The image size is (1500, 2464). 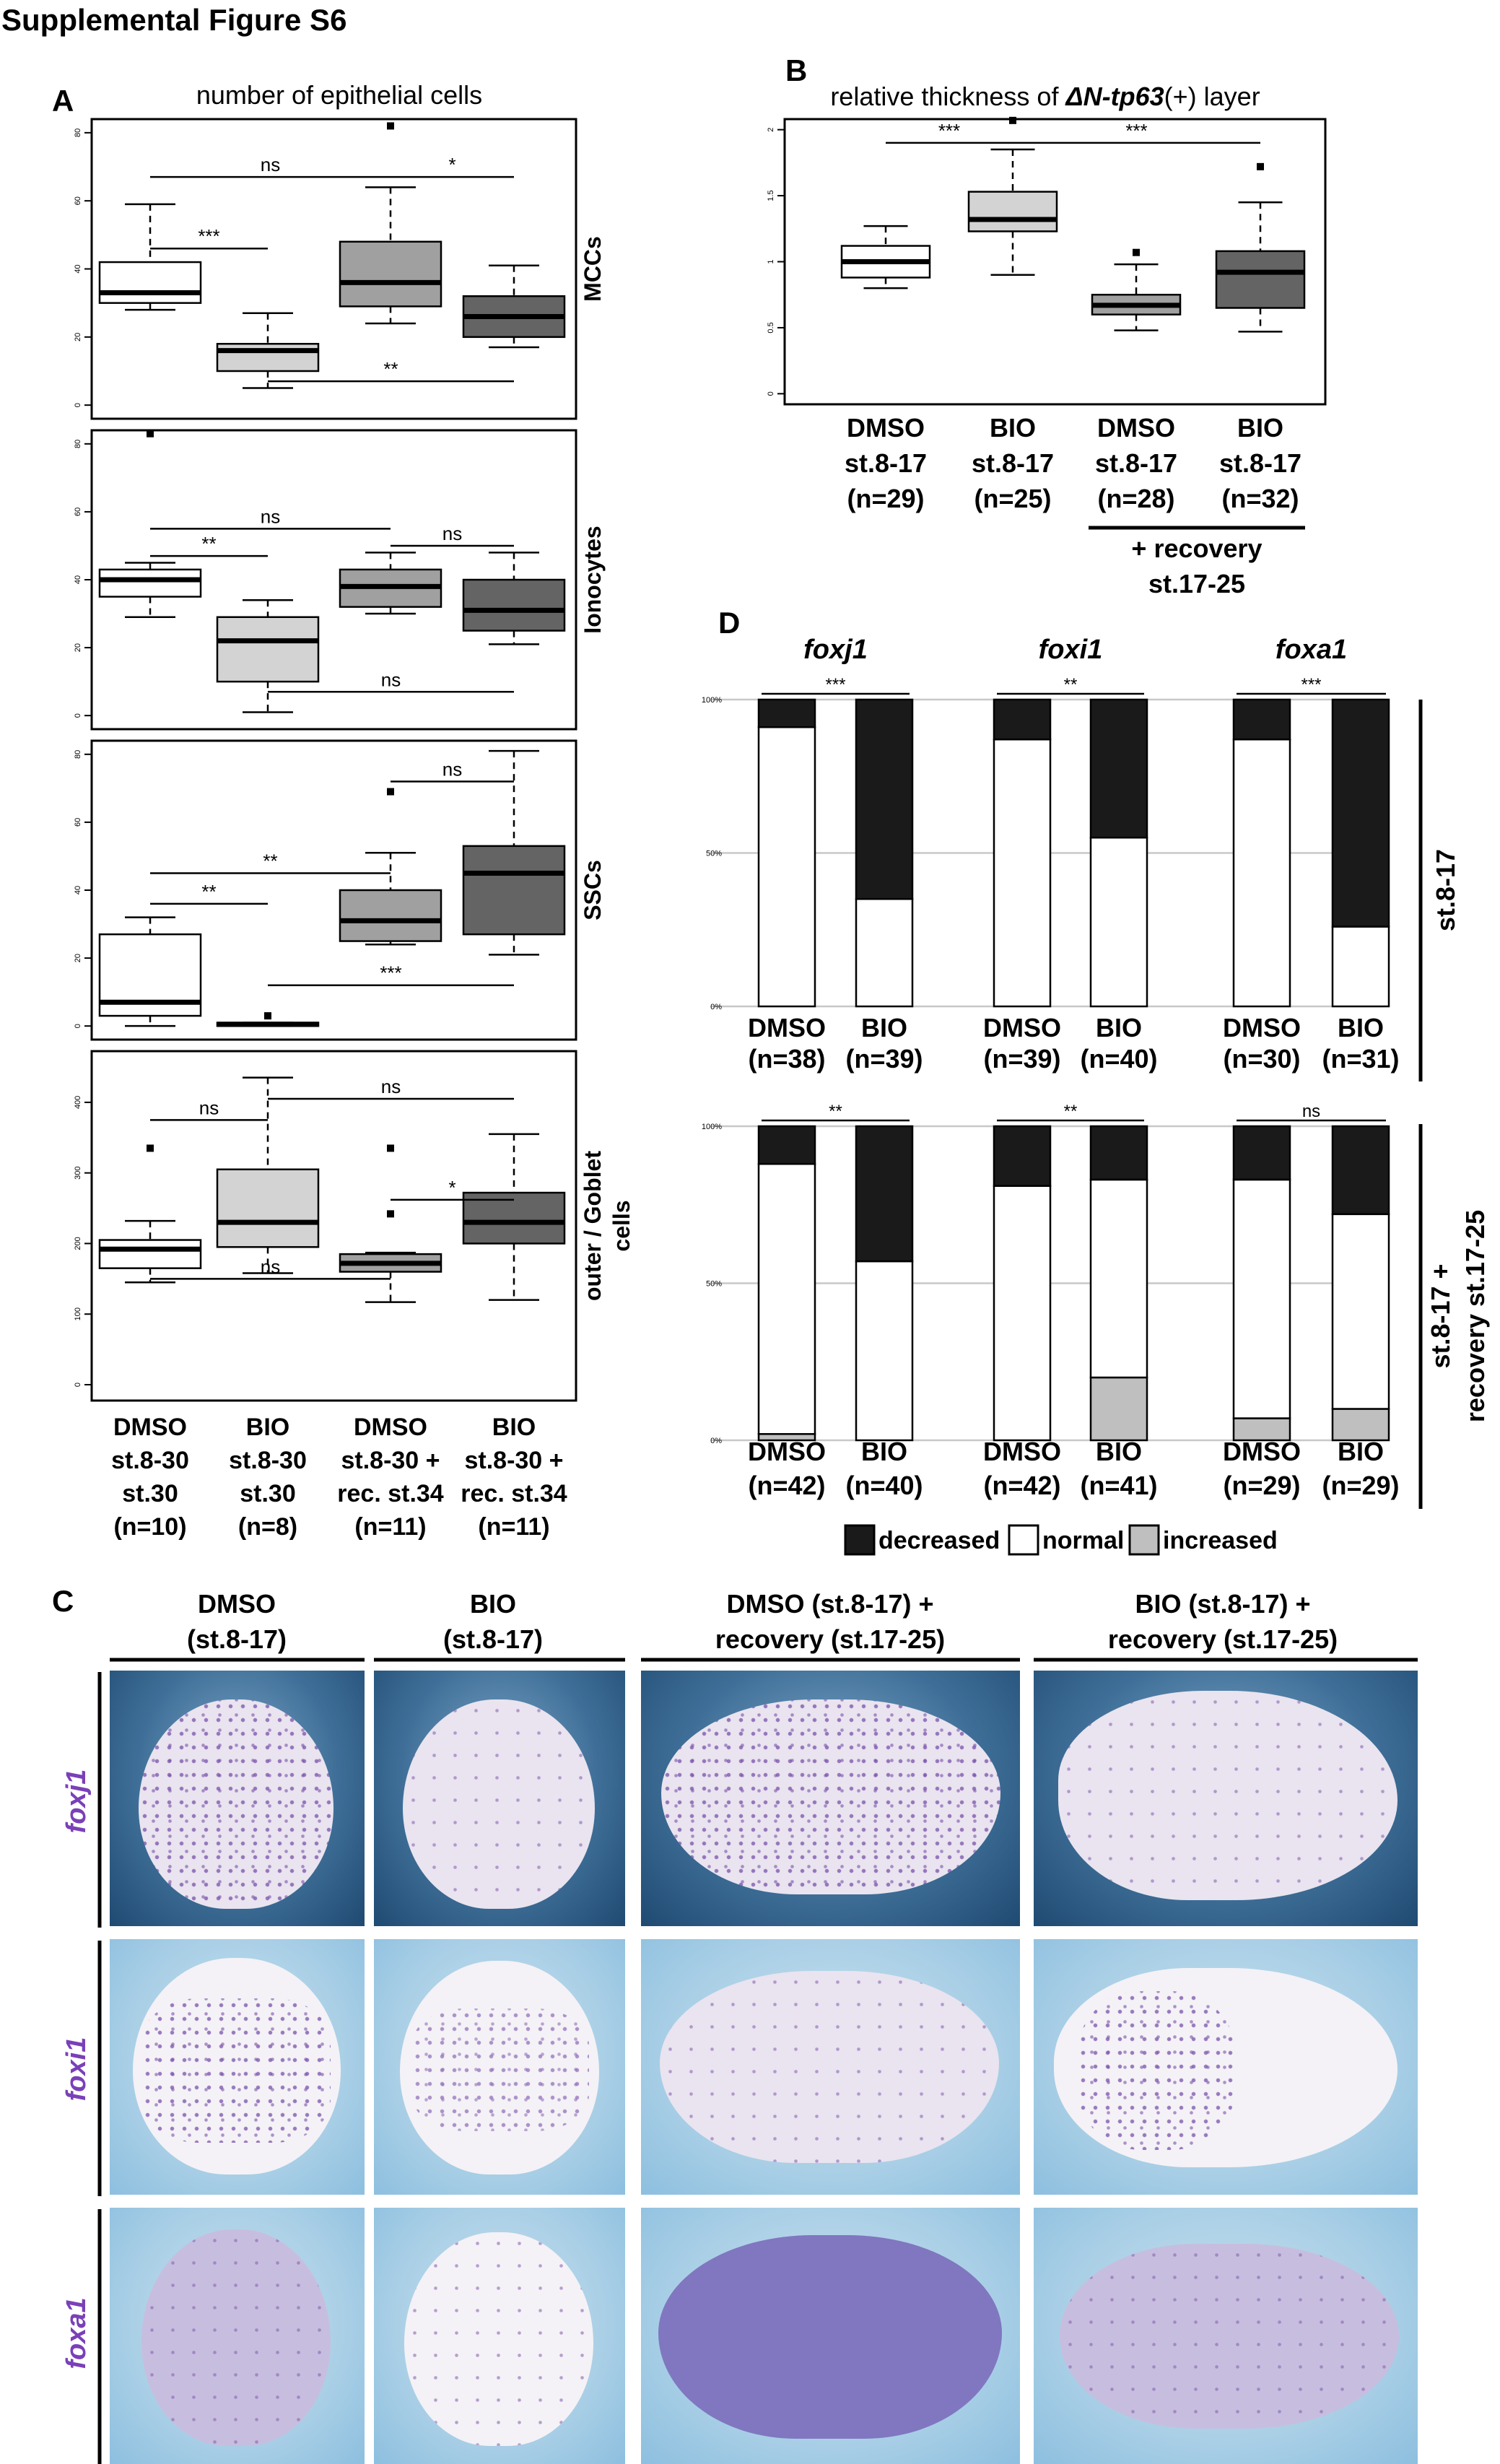 I want to click on group-label-l3: st.30, so click(x=268, y=1494).